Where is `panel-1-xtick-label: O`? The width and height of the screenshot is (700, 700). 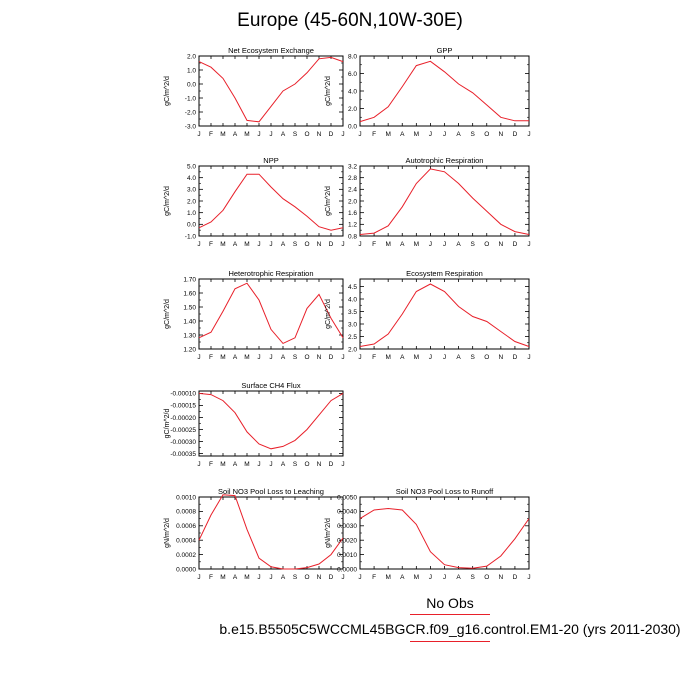 panel-1-xtick-label: O is located at coordinates (306, 134).